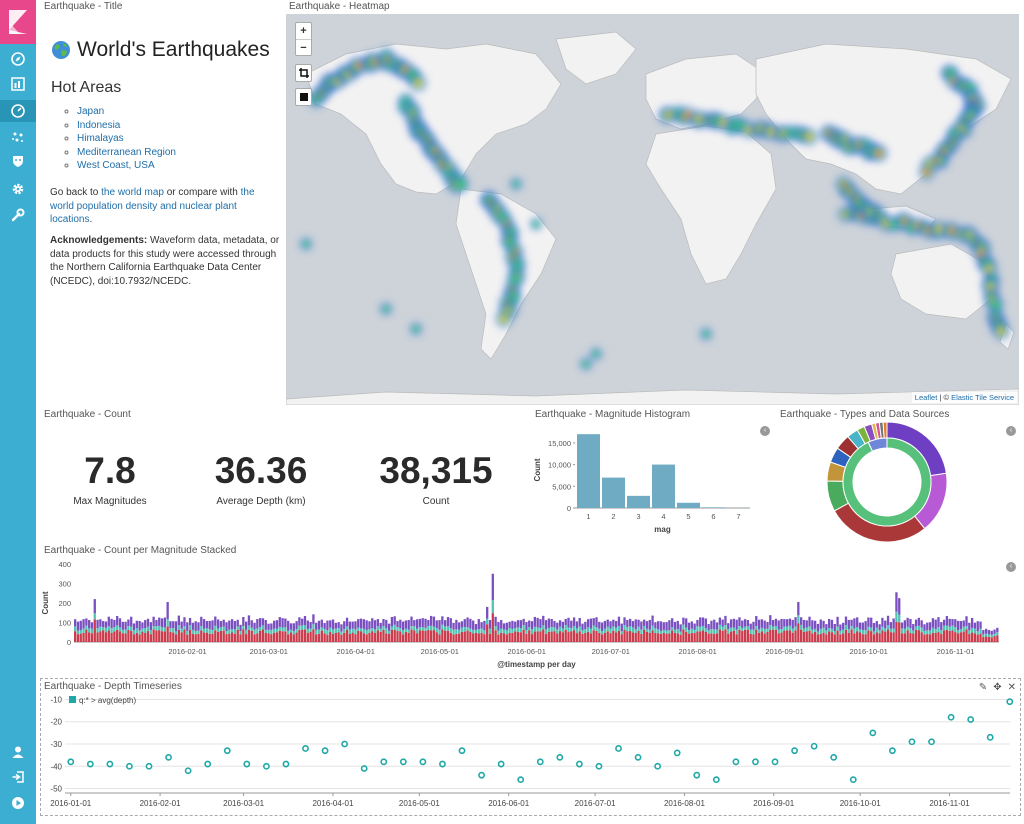 Image resolution: width=1024 pixels, height=824 pixels. What do you see at coordinates (926, 397) in the screenshot?
I see `leaflet-link: Leaflet` at bounding box center [926, 397].